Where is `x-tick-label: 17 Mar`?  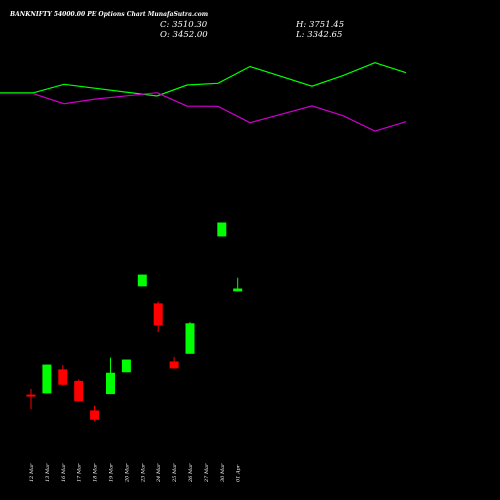 x-tick-label: 17 Mar is located at coordinates (80, 472).